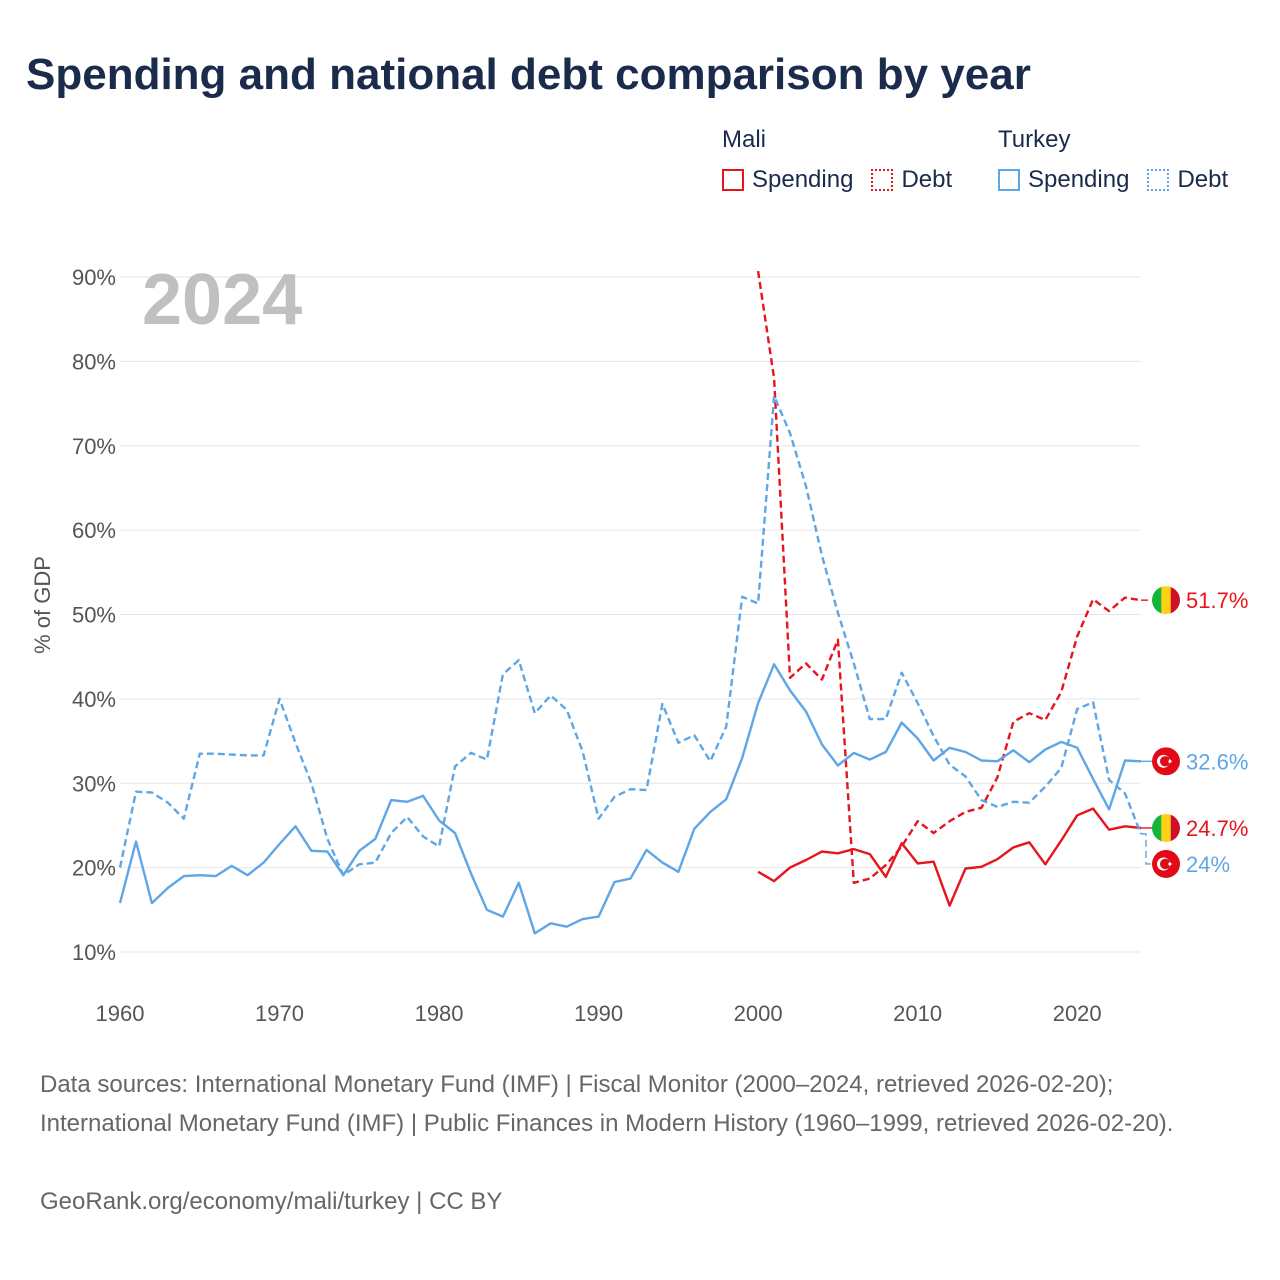 Image resolution: width=1280 pixels, height=1280 pixels. I want to click on x-tick-label: 2000, so click(758, 1013).